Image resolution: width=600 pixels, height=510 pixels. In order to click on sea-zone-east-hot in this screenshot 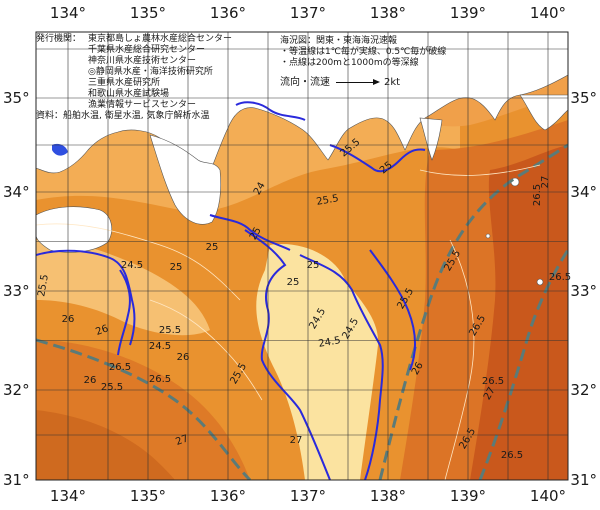, I will do `click(519, 312)`.